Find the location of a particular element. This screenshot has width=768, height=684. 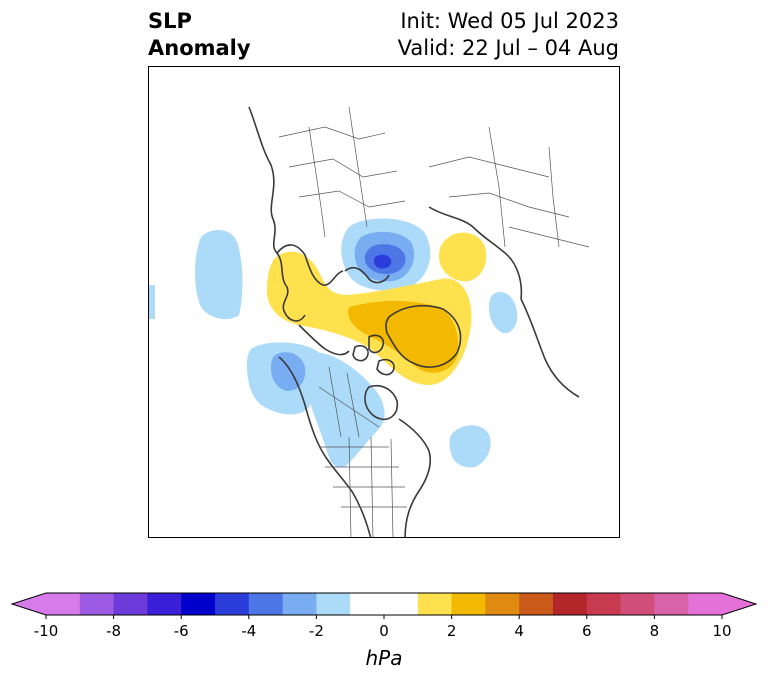

colorbar-tick-label: 10 is located at coordinates (721, 631).